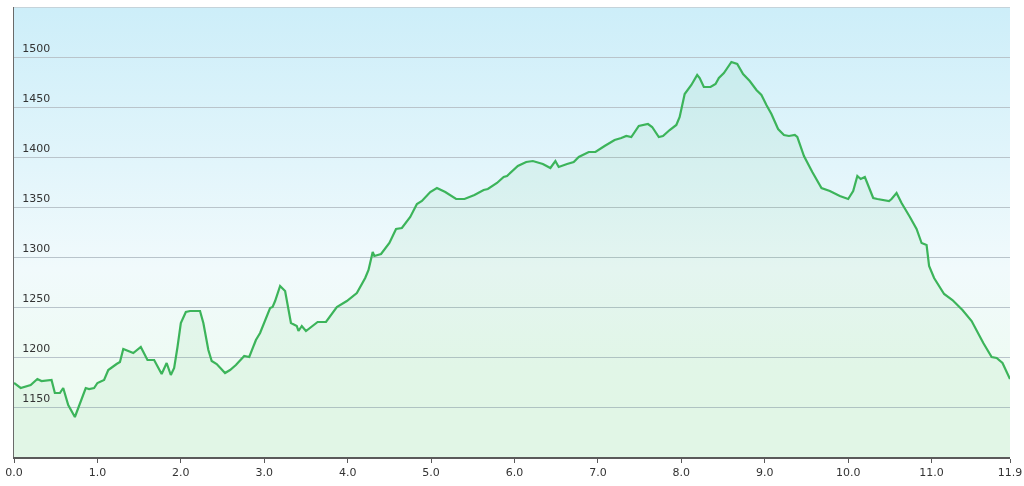  What do you see at coordinates (681, 472) in the screenshot?
I see `x-tick-label: 8.0` at bounding box center [681, 472].